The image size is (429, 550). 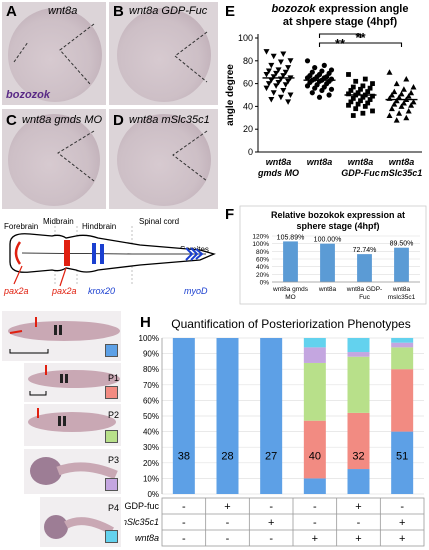 I want to click on panel-b-title: wnt8a GDP-Fuc, so click(x=168, y=11).